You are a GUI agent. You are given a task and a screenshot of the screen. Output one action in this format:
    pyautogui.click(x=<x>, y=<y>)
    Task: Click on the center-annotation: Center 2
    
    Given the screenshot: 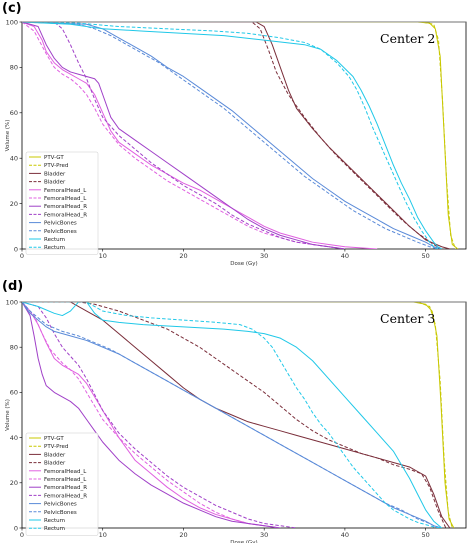 What is the action you would take?
    pyautogui.click(x=407, y=38)
    